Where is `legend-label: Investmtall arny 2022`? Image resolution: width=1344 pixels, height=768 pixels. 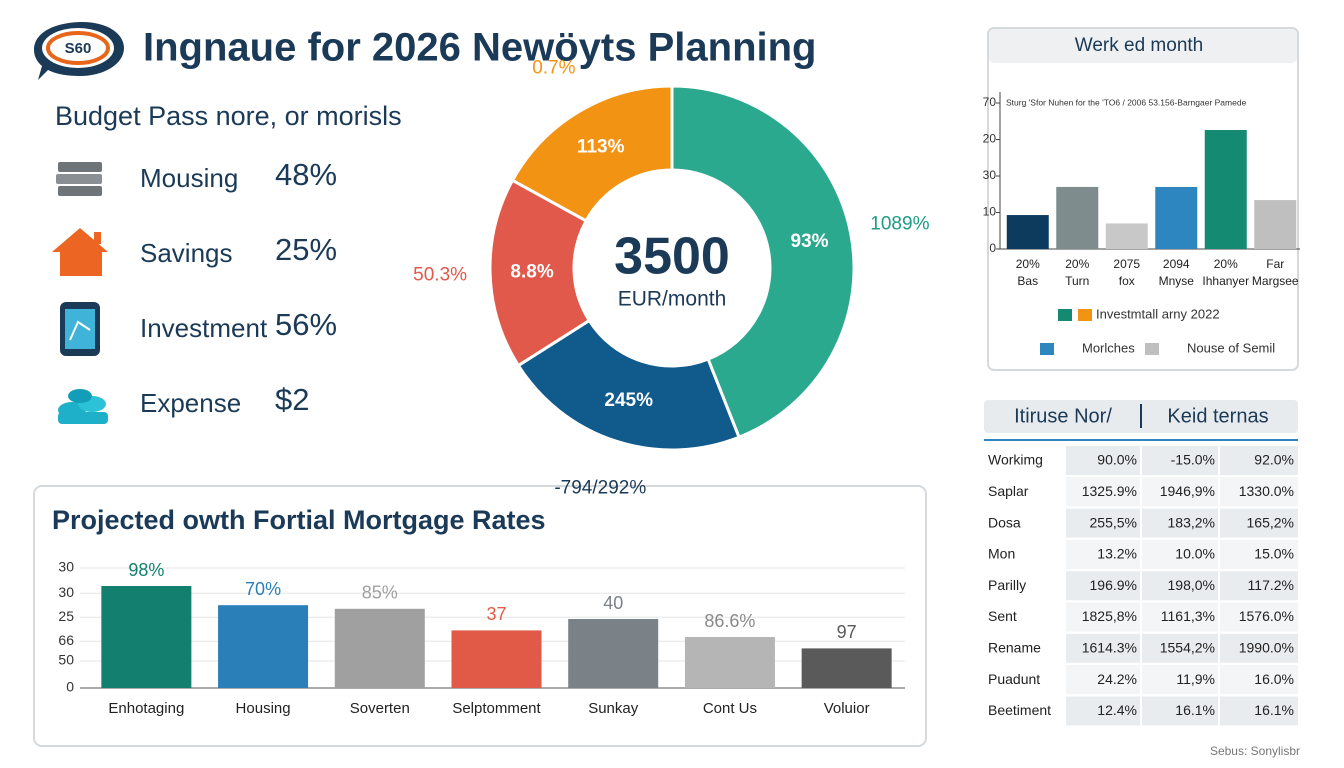
legend-label: Investmtall arny 2022 is located at coordinates (1158, 313).